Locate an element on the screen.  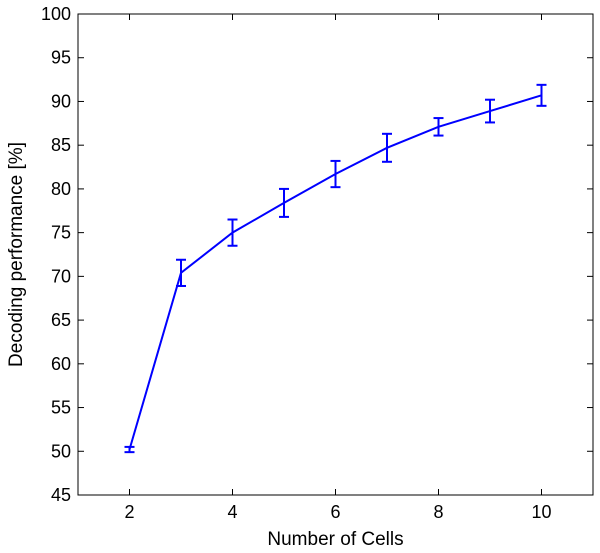
y-tick-label: 75 is located at coordinates (61, 233).